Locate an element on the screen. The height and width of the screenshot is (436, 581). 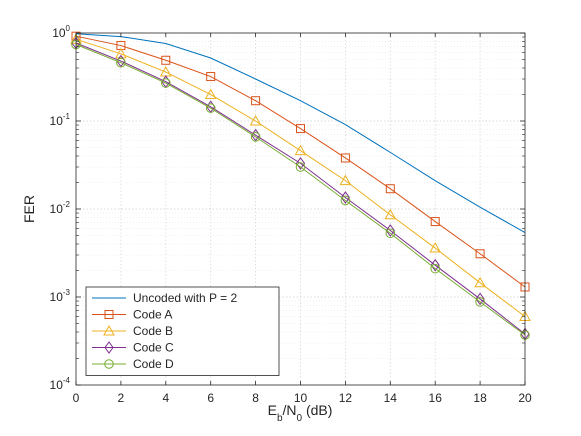
x-axis-label: Eb/N0 (dB) is located at coordinates (300, 413).